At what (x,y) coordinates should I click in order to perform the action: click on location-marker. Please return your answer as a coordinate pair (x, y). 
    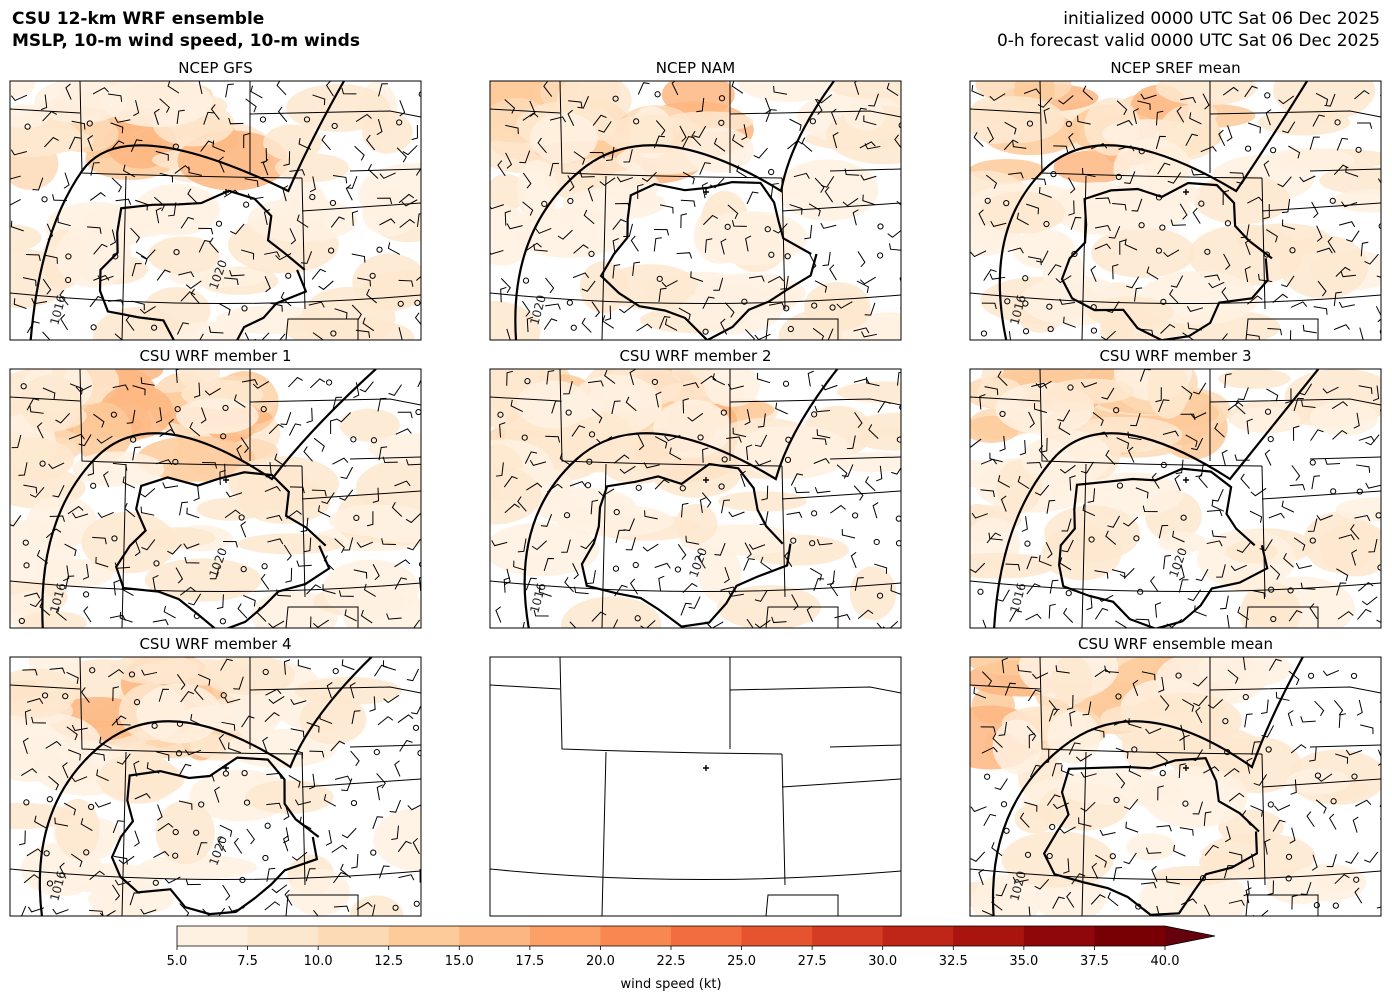
    Looking at the image, I should click on (706, 192).